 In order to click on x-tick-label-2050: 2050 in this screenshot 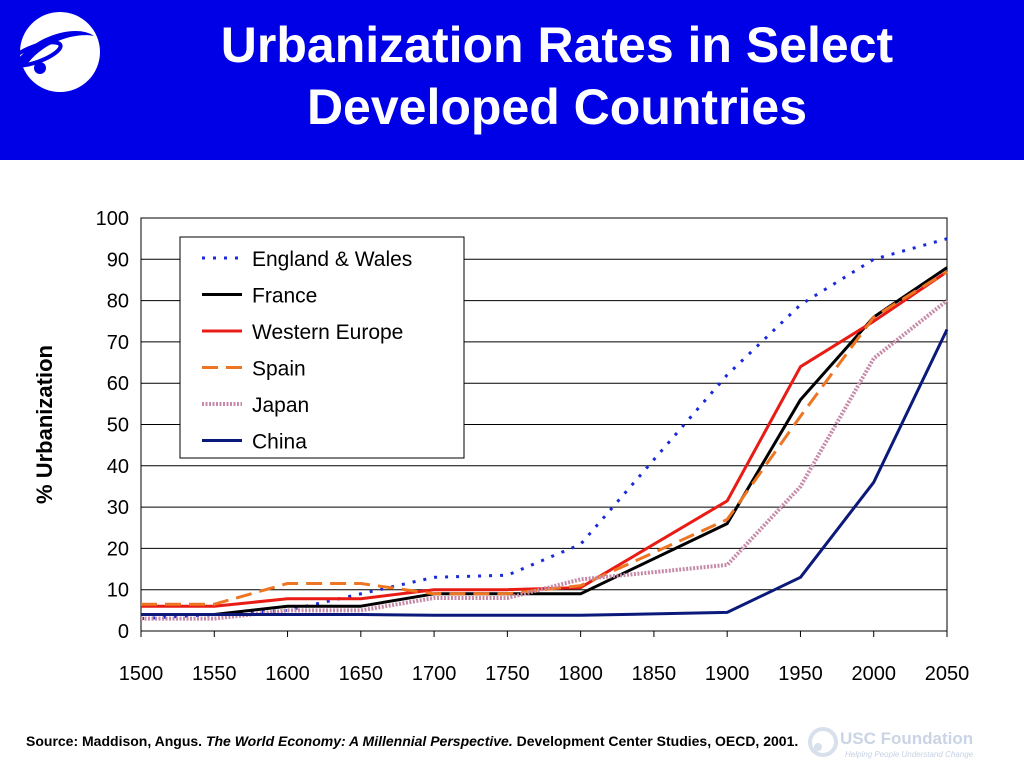, I will do `click(947, 674)`.